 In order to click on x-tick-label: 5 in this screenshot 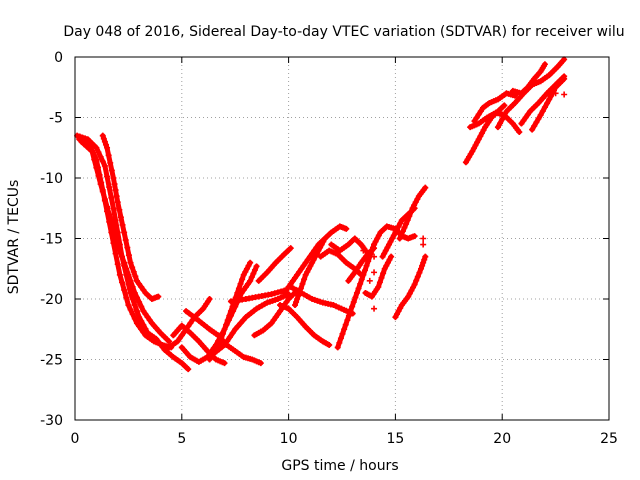, I will do `click(181, 439)`.